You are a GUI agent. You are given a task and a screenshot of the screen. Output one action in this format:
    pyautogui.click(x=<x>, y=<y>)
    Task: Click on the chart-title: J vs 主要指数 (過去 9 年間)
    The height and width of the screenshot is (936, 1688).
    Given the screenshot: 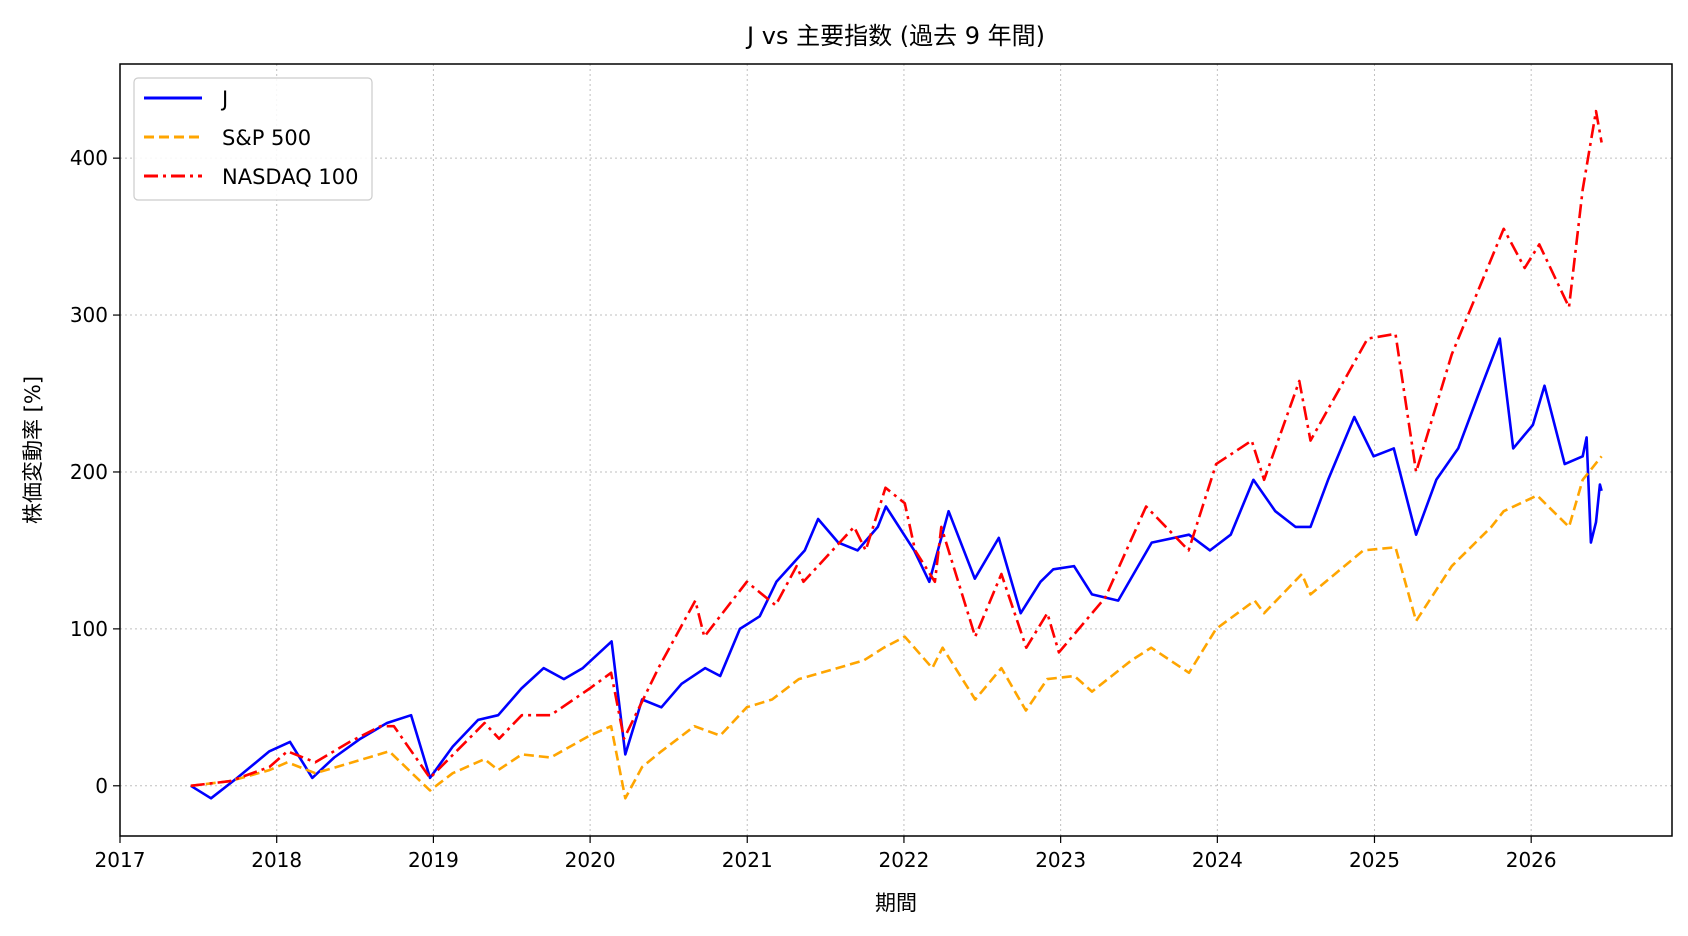 What is the action you would take?
    pyautogui.click(x=895, y=36)
    